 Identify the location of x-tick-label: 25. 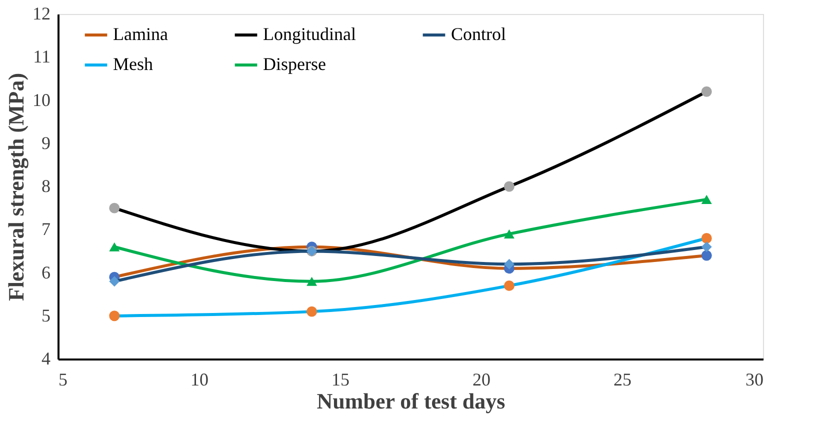
(623, 380).